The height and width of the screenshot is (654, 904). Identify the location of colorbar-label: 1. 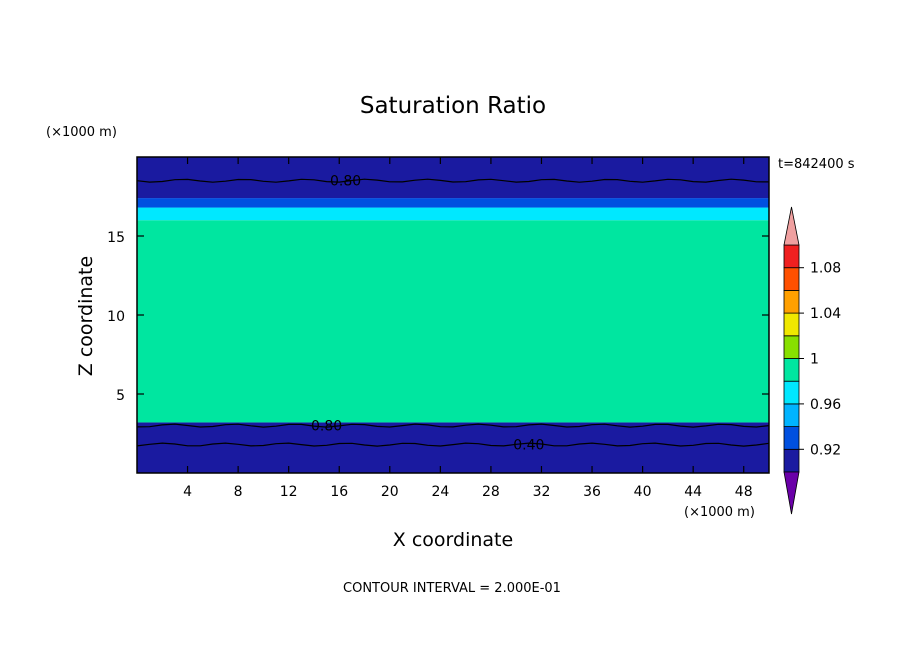
(814, 360).